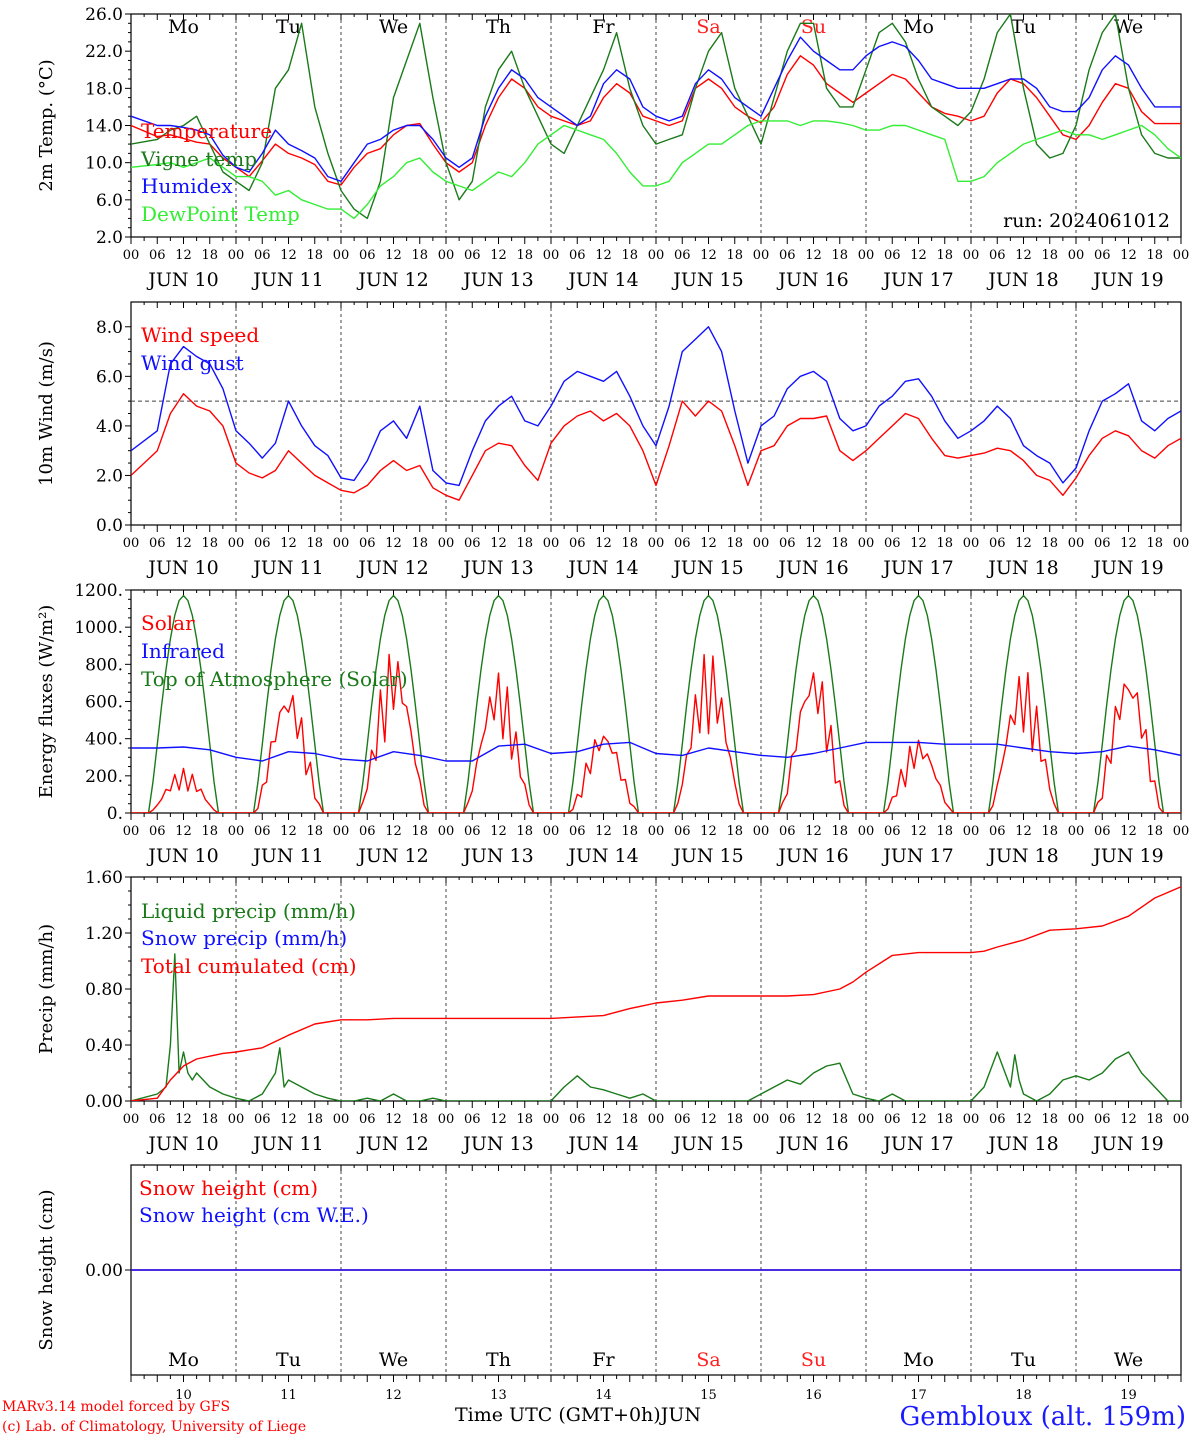 The image size is (1194, 1440). I want to click on day-number-label: 19, so click(1128, 1395).